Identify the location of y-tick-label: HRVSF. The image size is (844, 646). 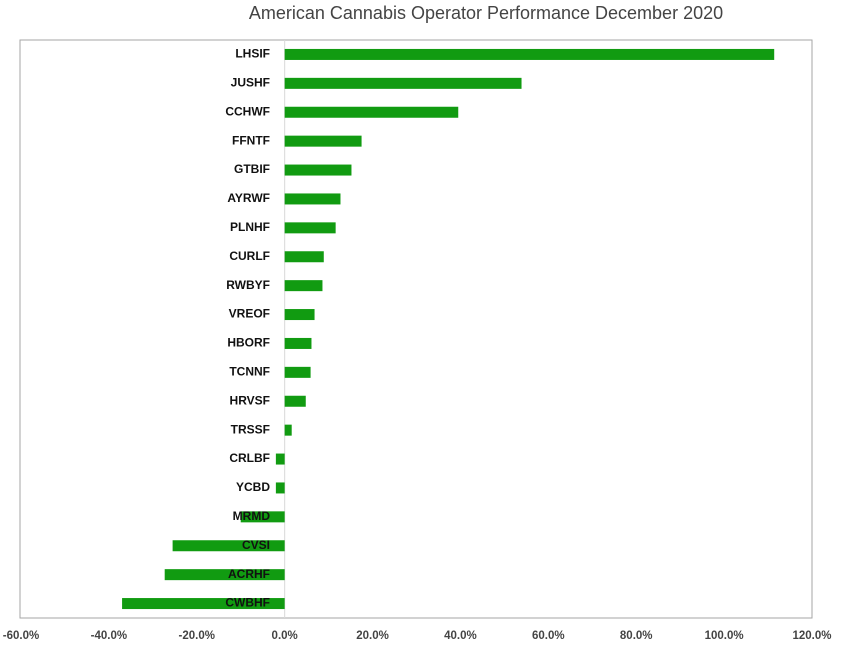
(250, 400).